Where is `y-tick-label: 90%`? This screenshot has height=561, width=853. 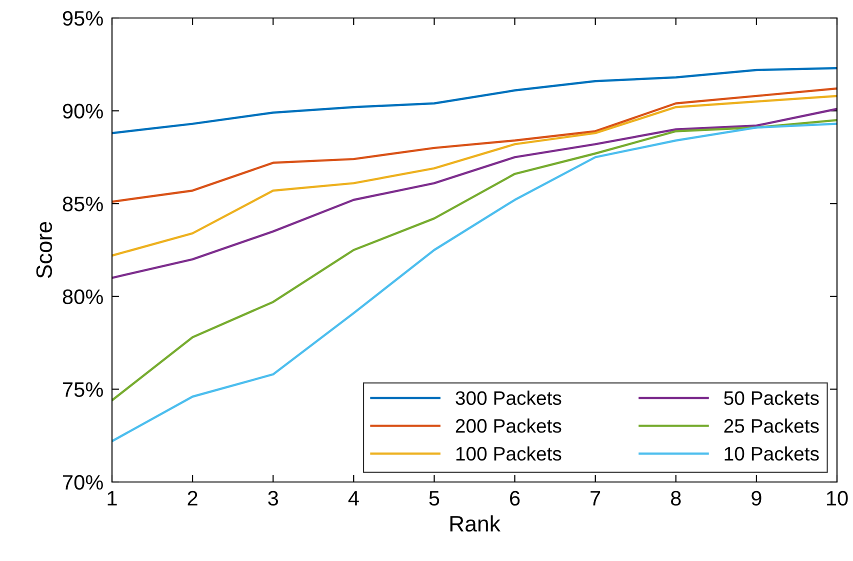
y-tick-label: 90% is located at coordinates (82, 111).